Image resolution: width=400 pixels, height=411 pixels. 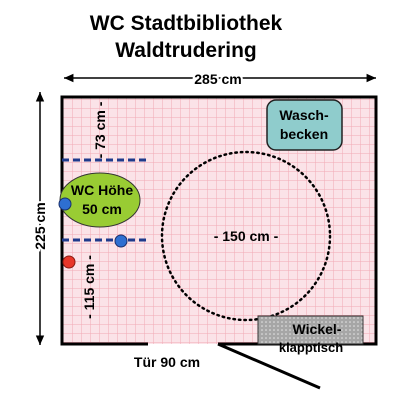 What do you see at coordinates (102, 209) in the screenshot?
I see `toilet-label-line-2: 50 cm` at bounding box center [102, 209].